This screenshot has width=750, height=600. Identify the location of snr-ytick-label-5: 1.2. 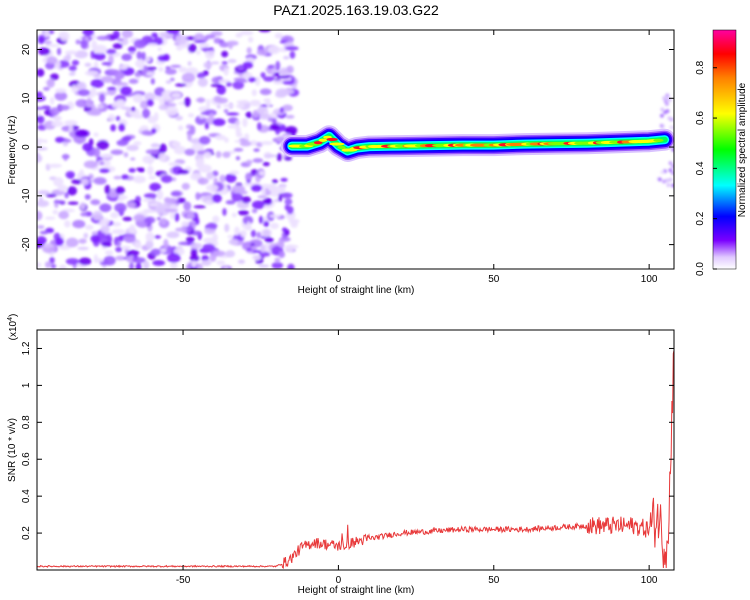
(26, 348).